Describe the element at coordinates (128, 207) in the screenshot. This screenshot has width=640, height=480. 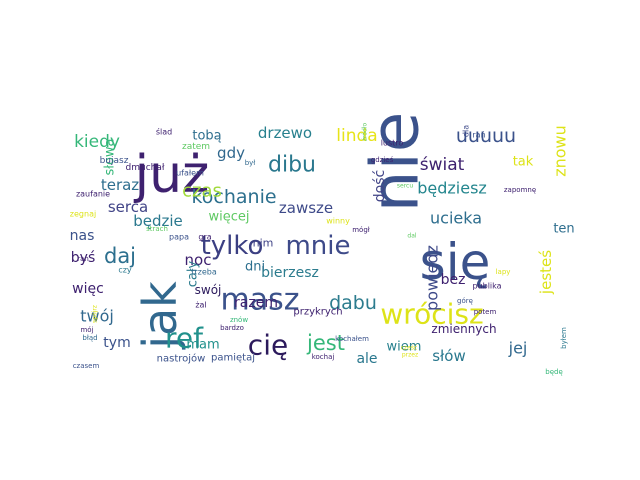
I see `cloud-word: serca` at that location.